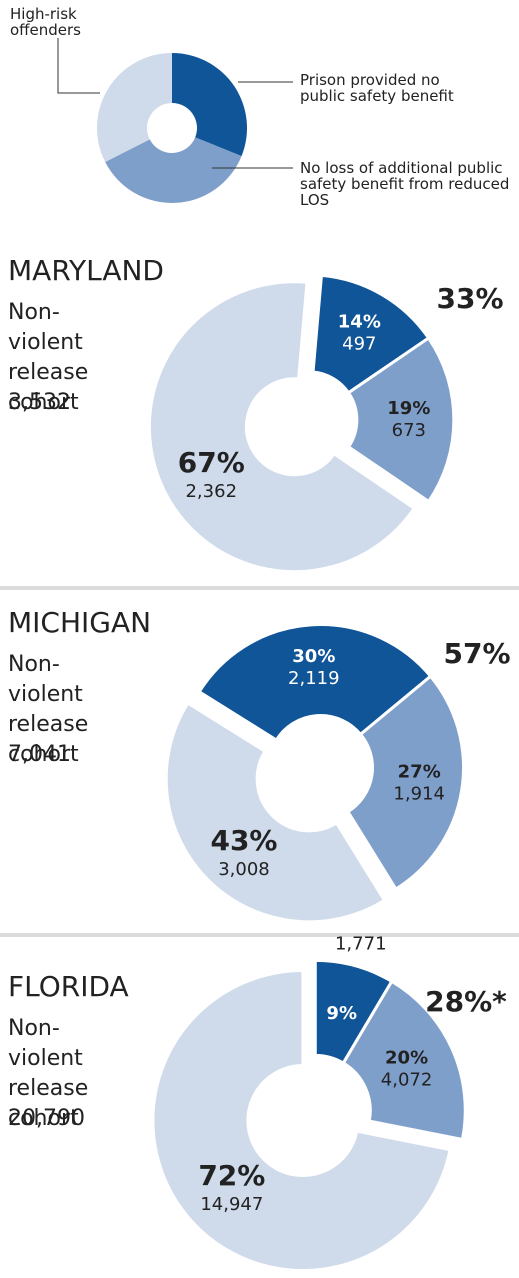 The width and height of the screenshot is (519, 1278). I want to click on combined-label: 28%*, so click(466, 1001).